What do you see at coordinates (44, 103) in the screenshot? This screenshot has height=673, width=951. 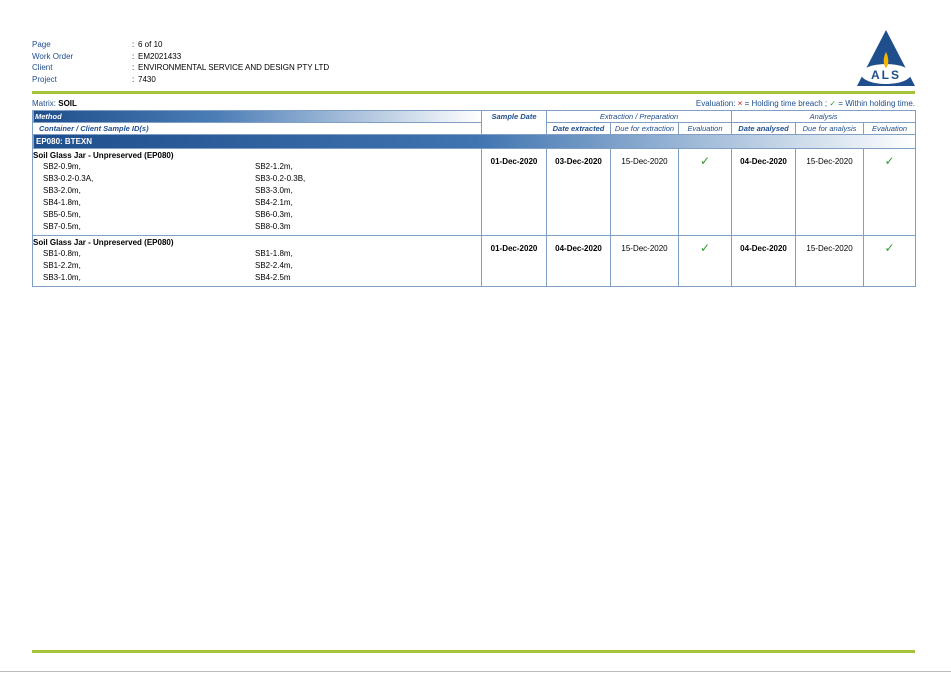 I see `matrix-label: Matrix:` at bounding box center [44, 103].